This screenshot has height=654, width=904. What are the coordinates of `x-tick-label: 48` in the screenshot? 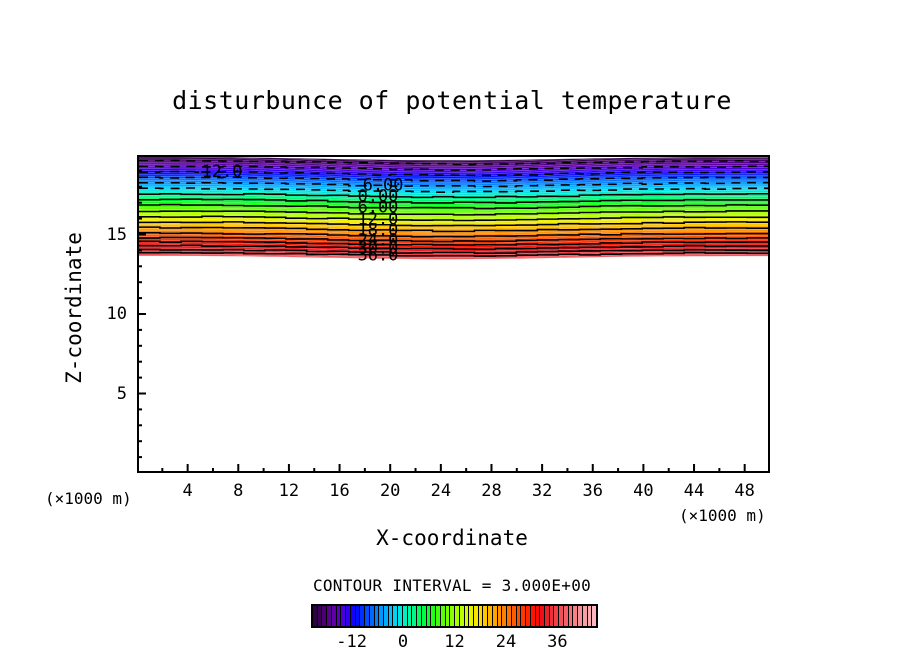 It's located at (744, 491).